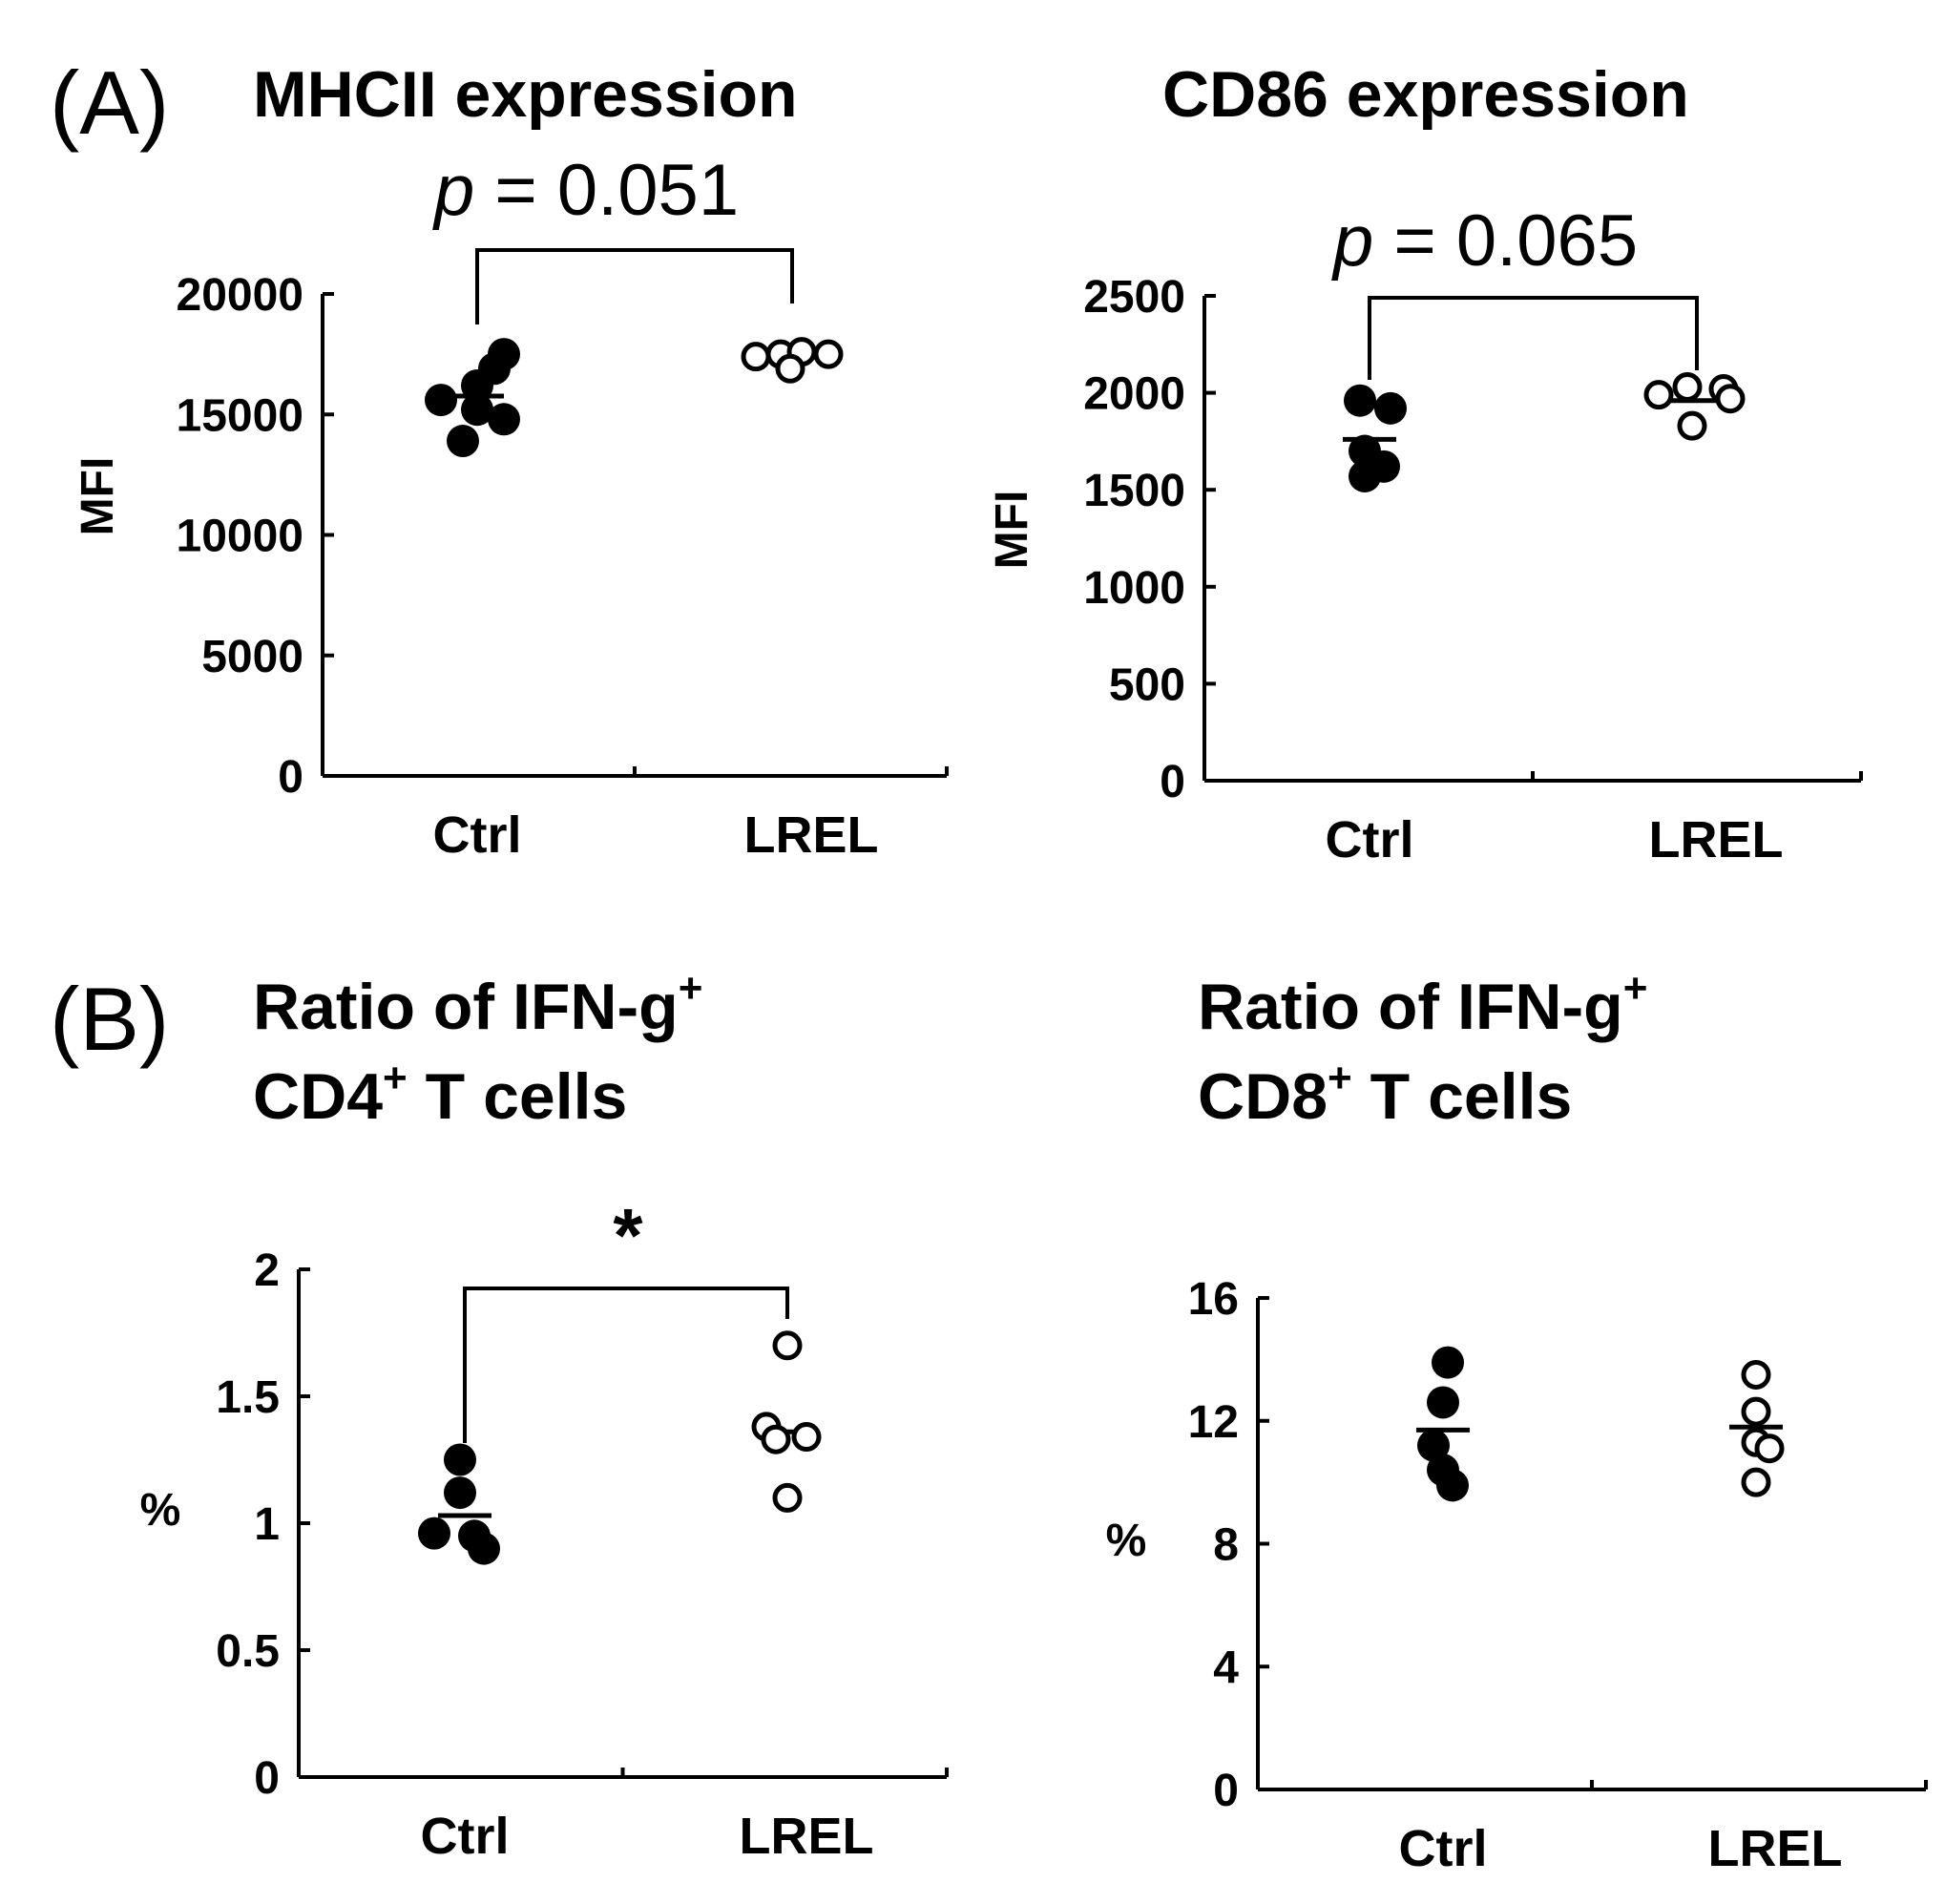  I want to click on y-ticks: 0 5000 10000 15000 20000, so click(255, 536).